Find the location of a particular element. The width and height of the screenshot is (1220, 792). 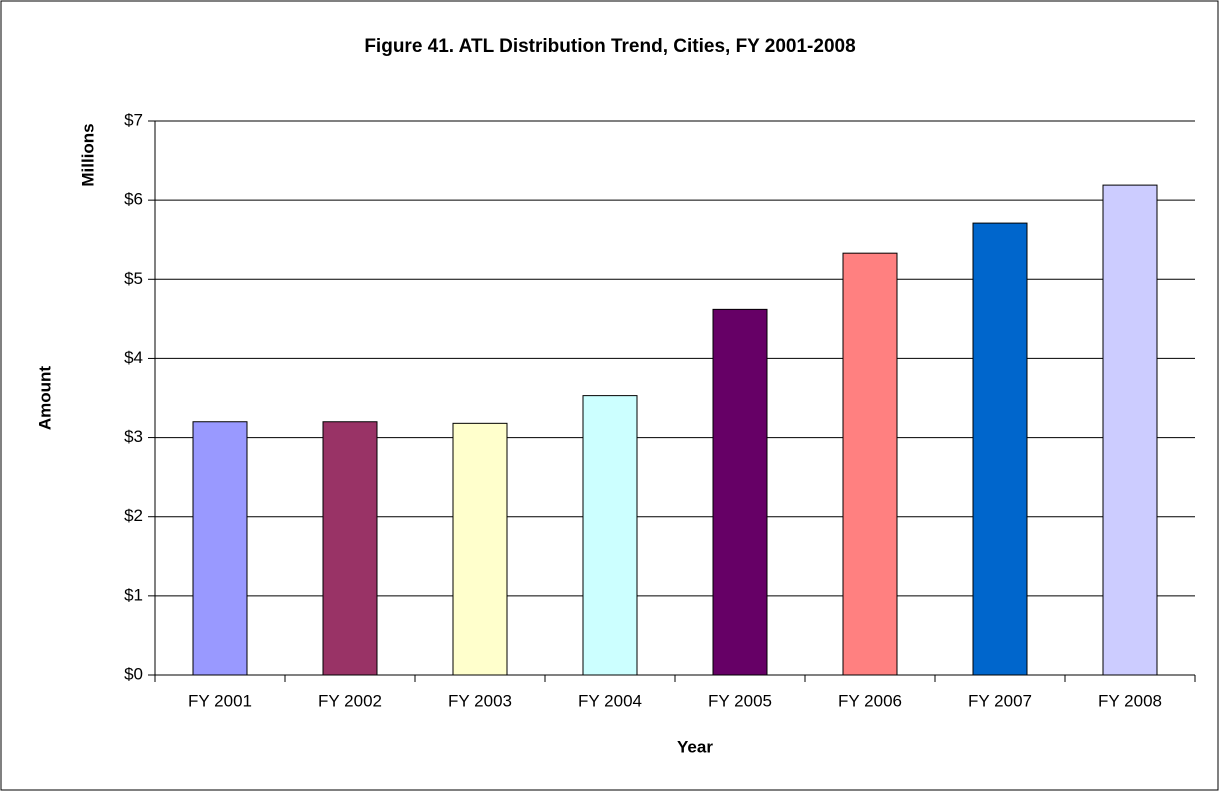

x-tick-label: FY 2002 is located at coordinates (350, 700).